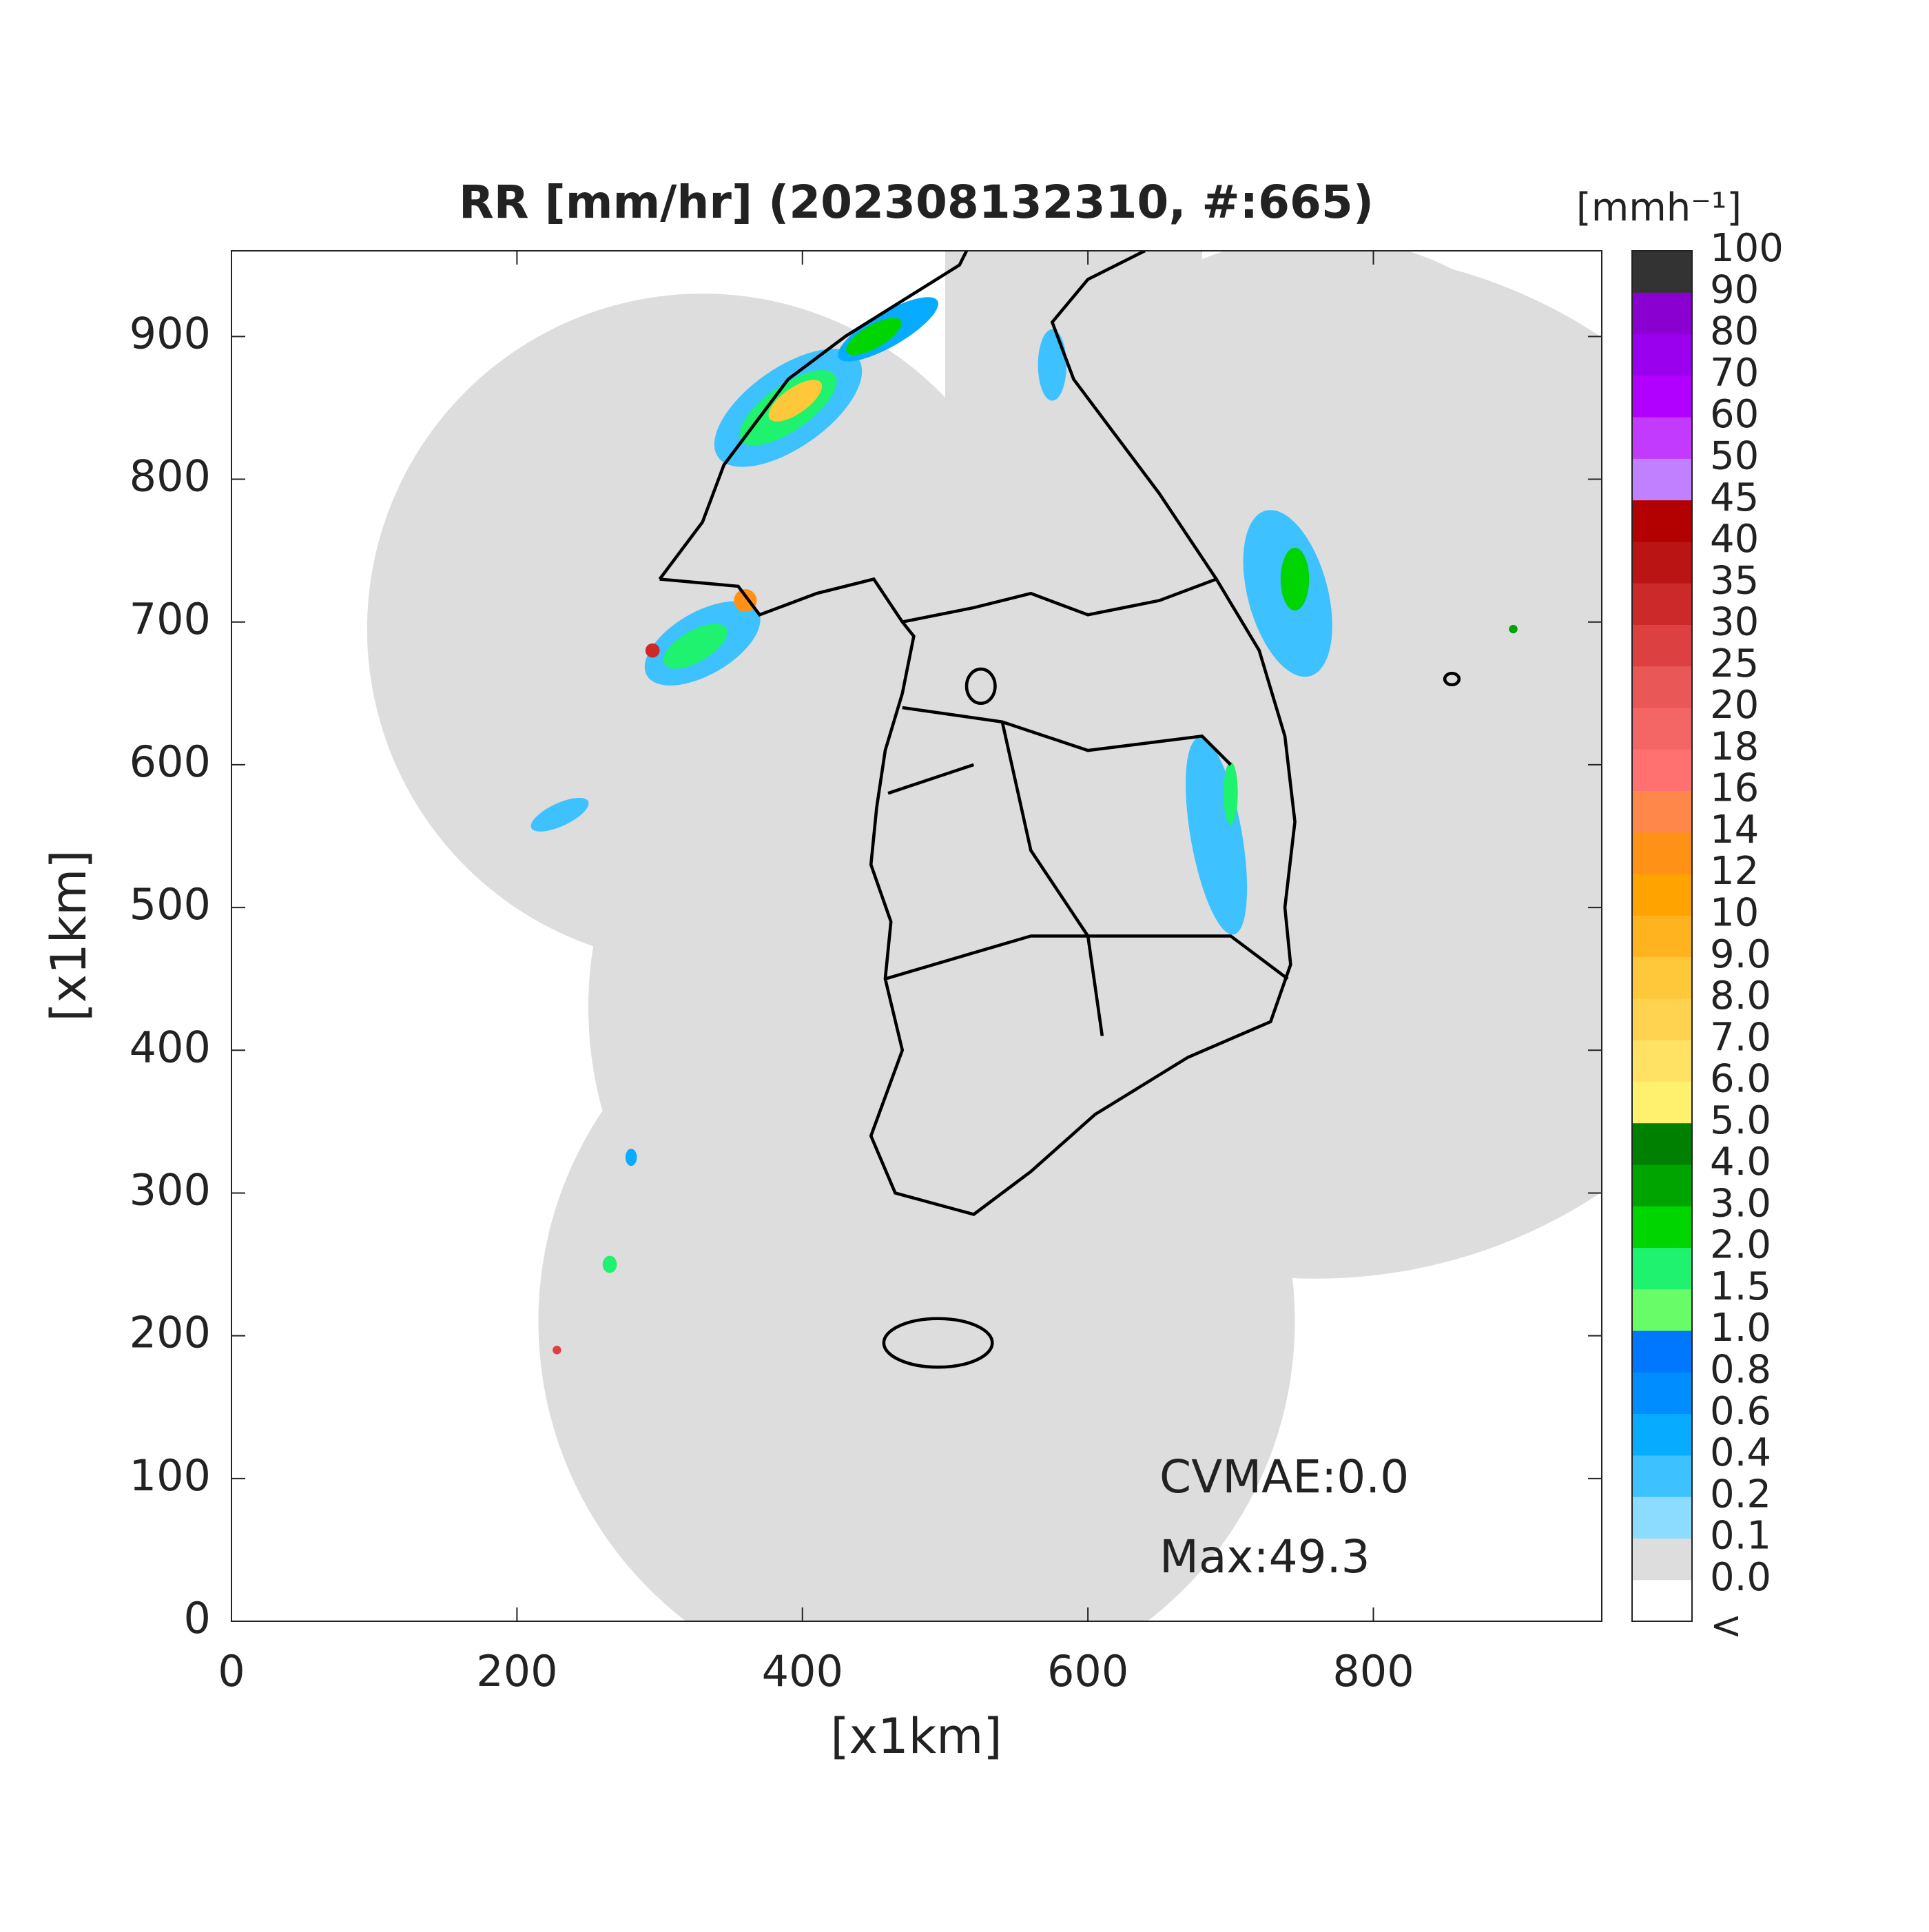 The image size is (1929, 1932). What do you see at coordinates (1659, 207) in the screenshot?
I see `colorbar-label: [mmh⁻¹]` at bounding box center [1659, 207].